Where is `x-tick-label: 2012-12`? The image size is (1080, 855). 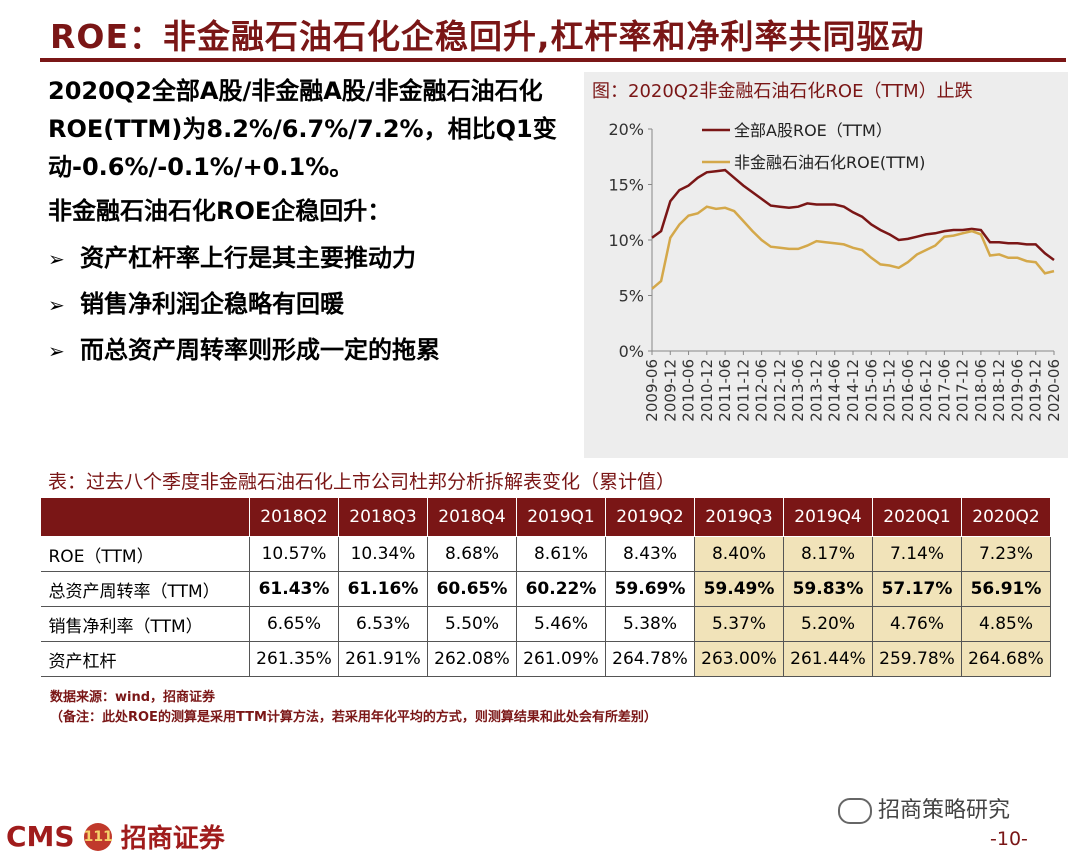 x-tick-label: 2012-12 is located at coordinates (780, 390).